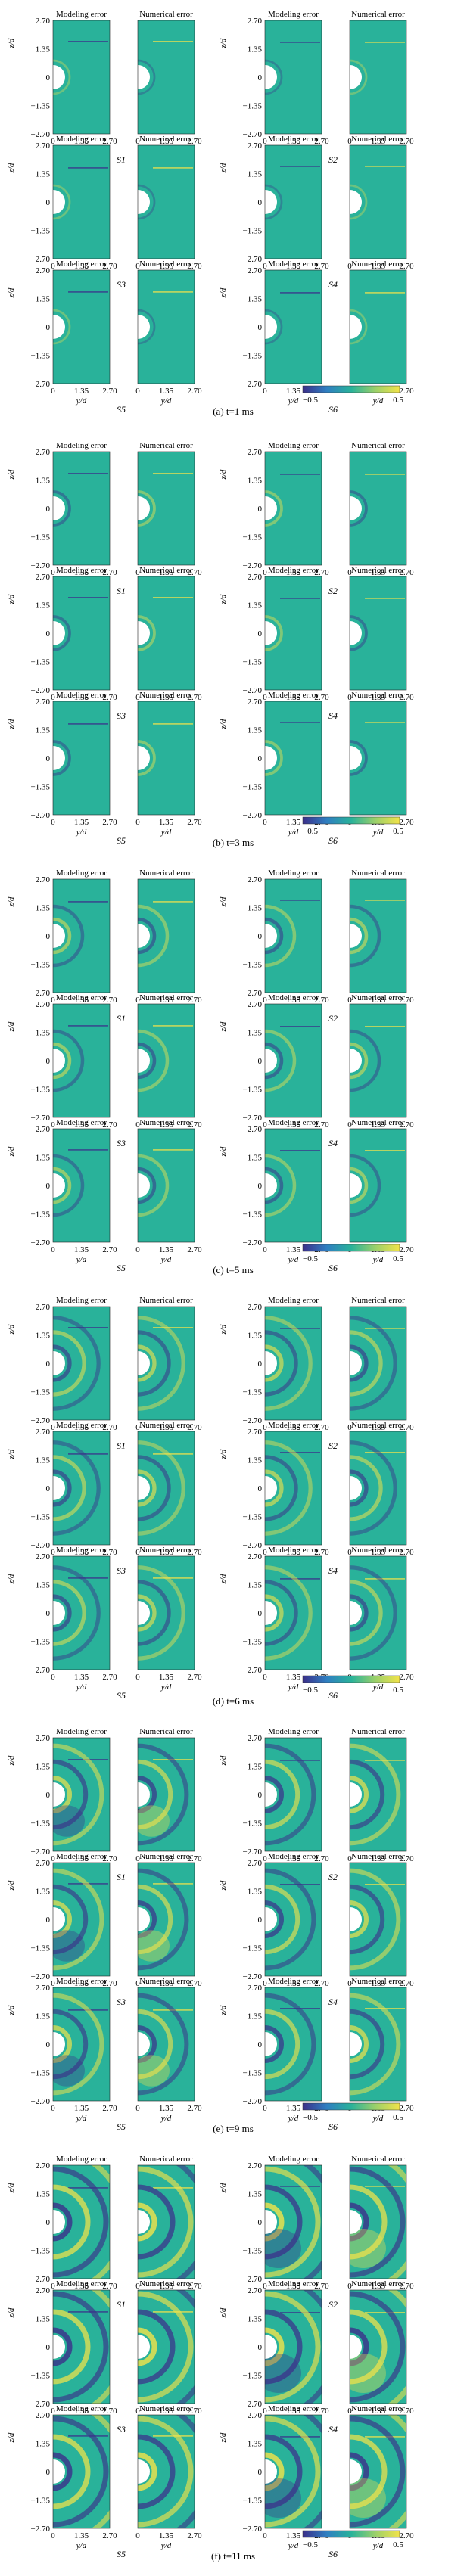 This screenshot has width=467, height=2576. What do you see at coordinates (233, 1270) in the screenshot?
I see `subfigure-caption: (c) t=5 ms` at bounding box center [233, 1270].